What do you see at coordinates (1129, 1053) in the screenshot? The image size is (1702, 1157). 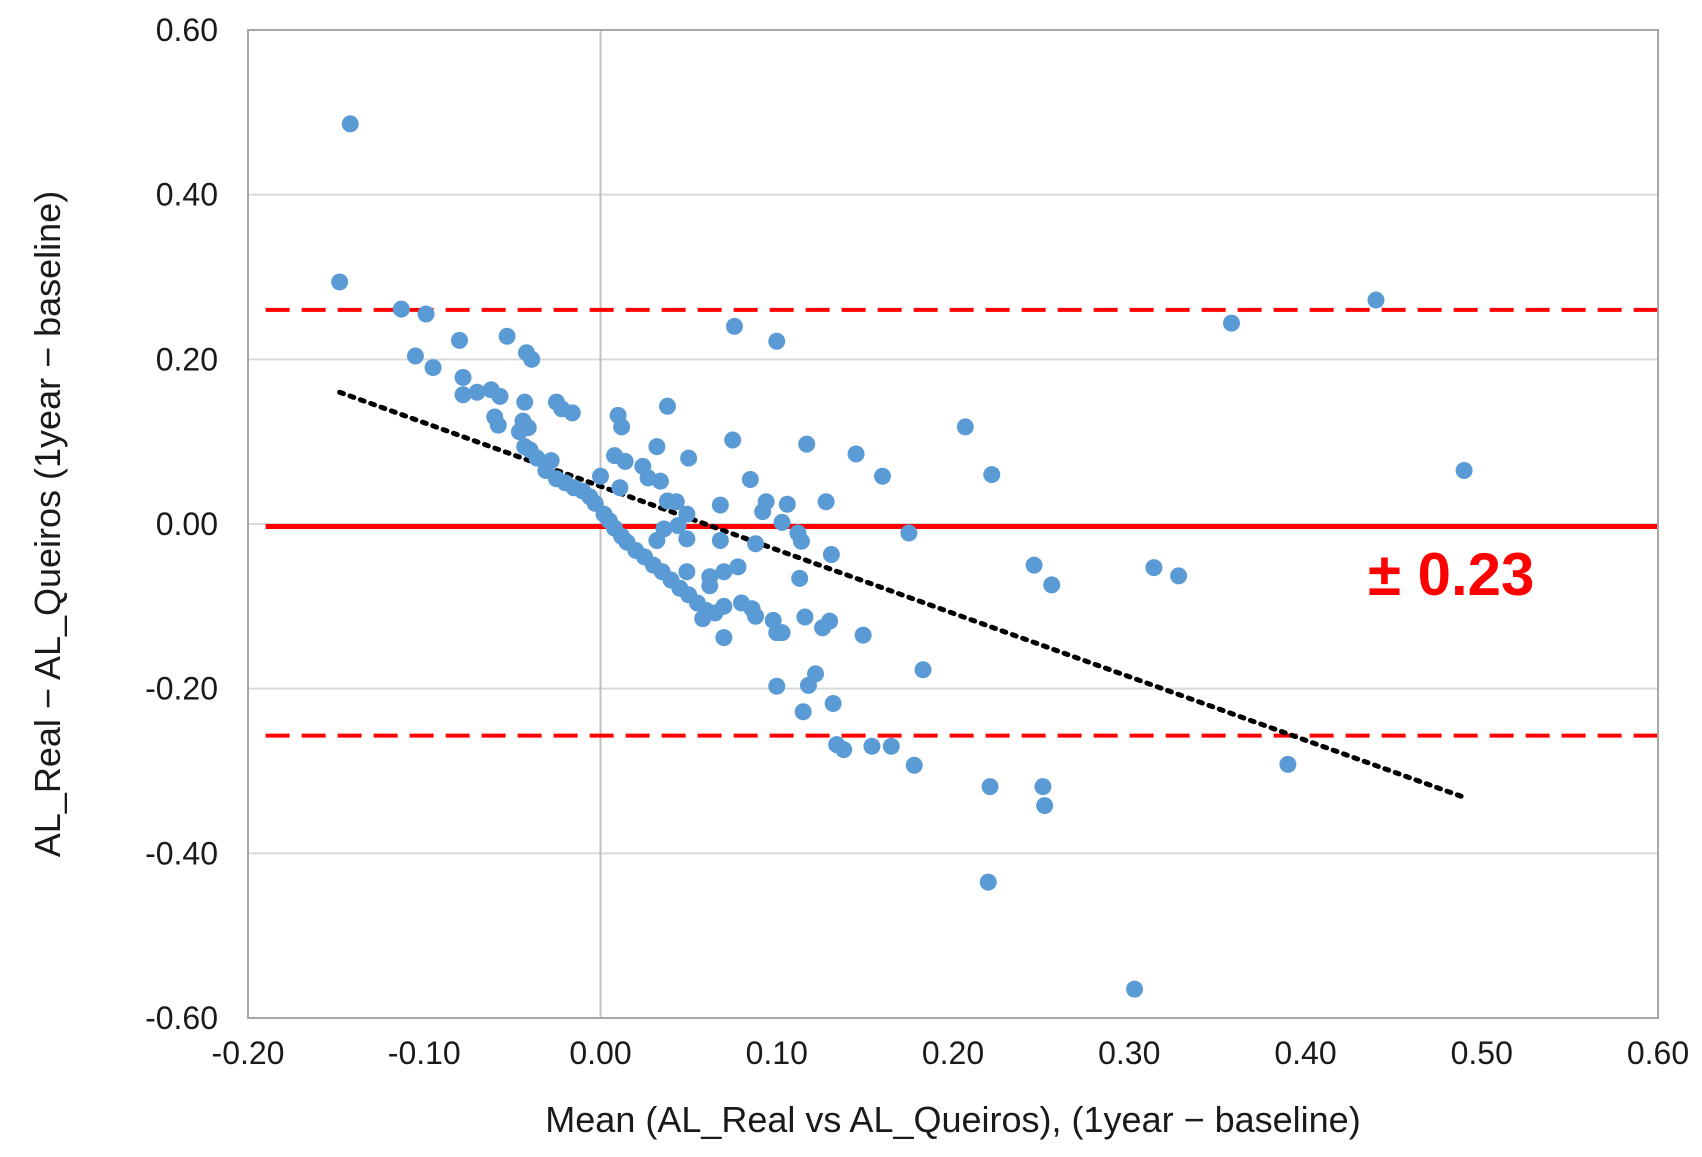 I see `x-tick-label: 0.30` at bounding box center [1129, 1053].